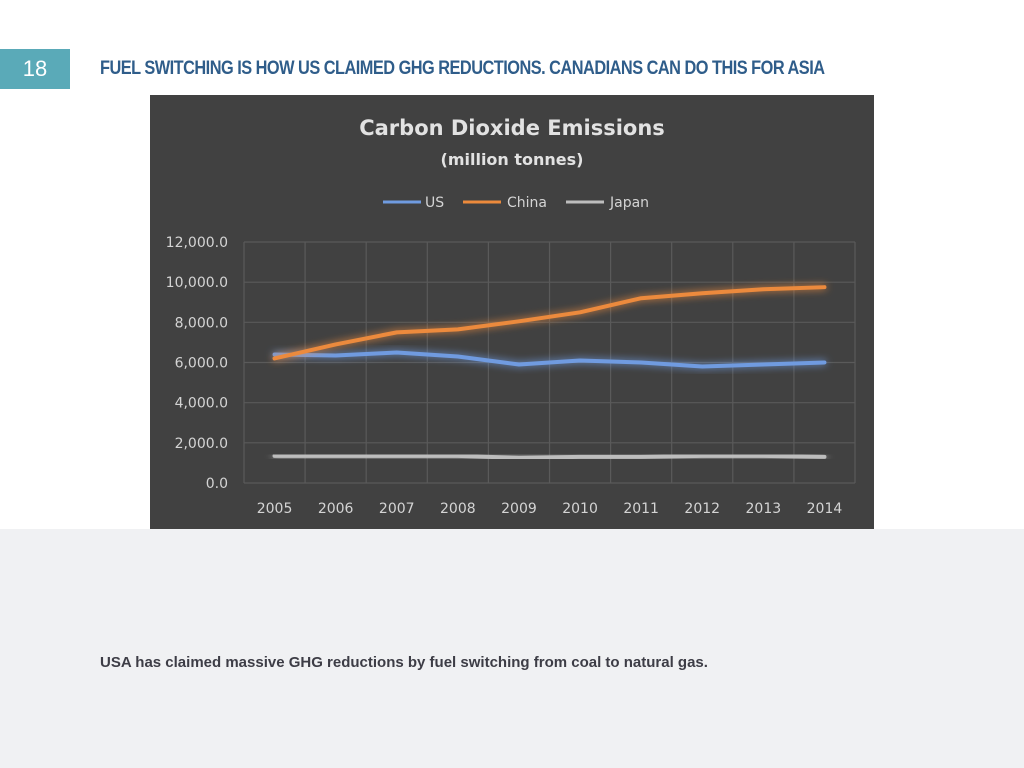 The height and width of the screenshot is (768, 1024). Describe the element at coordinates (549, 323) in the screenshot. I see `series-line-china` at that location.